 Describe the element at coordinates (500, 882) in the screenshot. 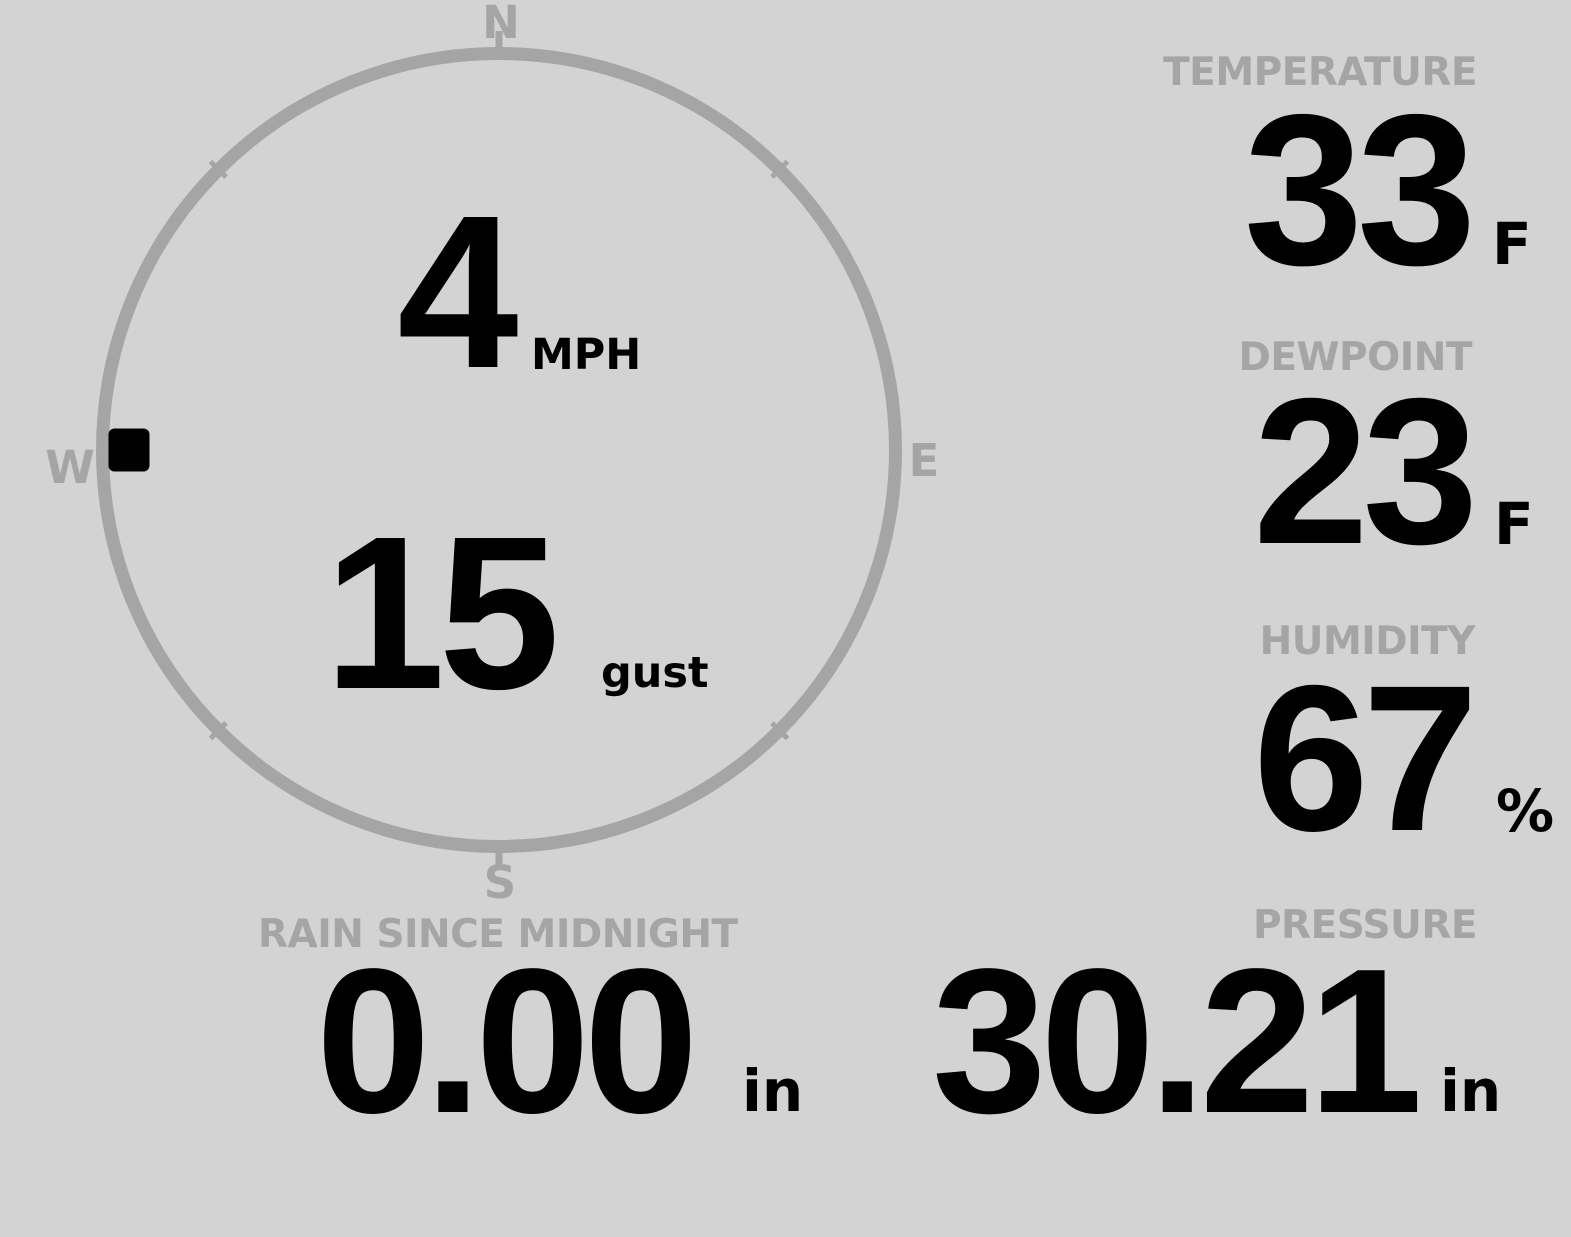

I see `compass-label-south: S` at that location.